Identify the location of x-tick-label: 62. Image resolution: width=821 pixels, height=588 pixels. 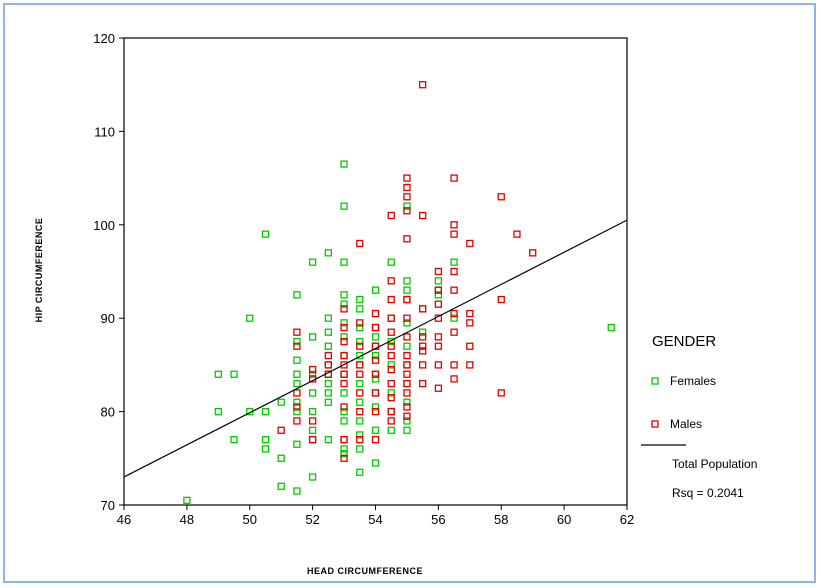
(627, 519).